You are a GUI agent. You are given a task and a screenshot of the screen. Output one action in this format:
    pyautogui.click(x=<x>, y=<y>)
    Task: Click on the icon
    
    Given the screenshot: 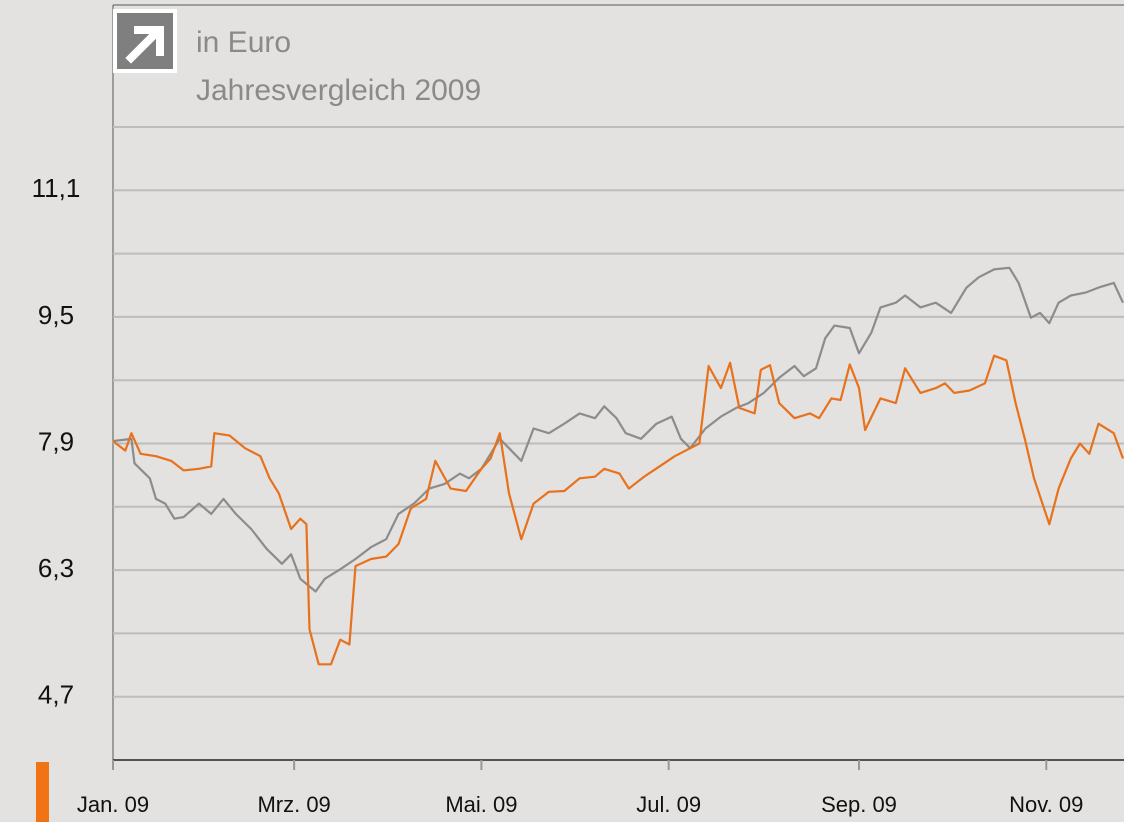 What is the action you would take?
    pyautogui.click(x=145, y=41)
    